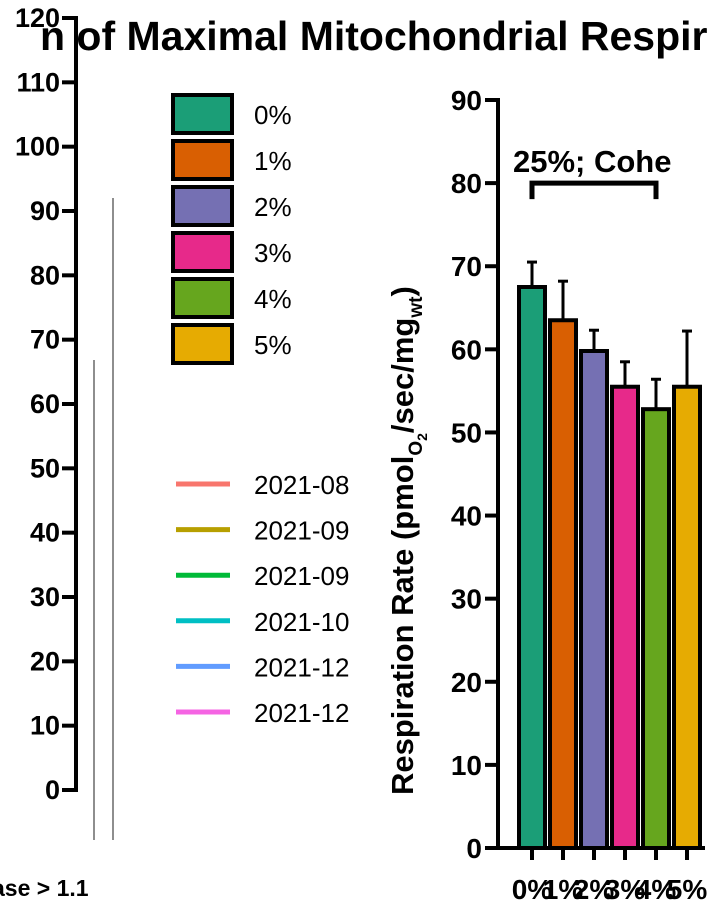  Describe the element at coordinates (273, 345) in the screenshot. I see `legend-label-5pct: 5%` at that location.